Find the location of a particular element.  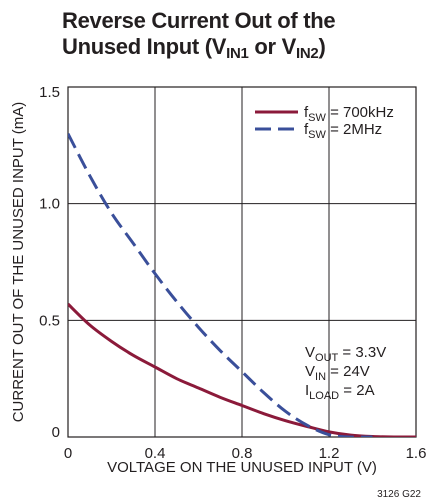

title-prefix: Unused Input (V is located at coordinates (144, 46).